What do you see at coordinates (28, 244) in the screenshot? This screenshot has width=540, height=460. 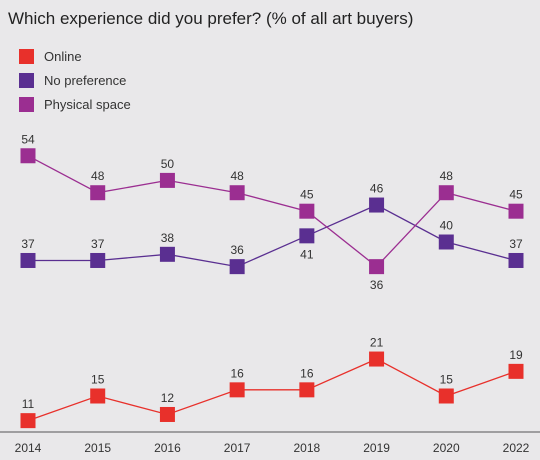 I see `data-label-no-preference-2014: 37` at bounding box center [28, 244].